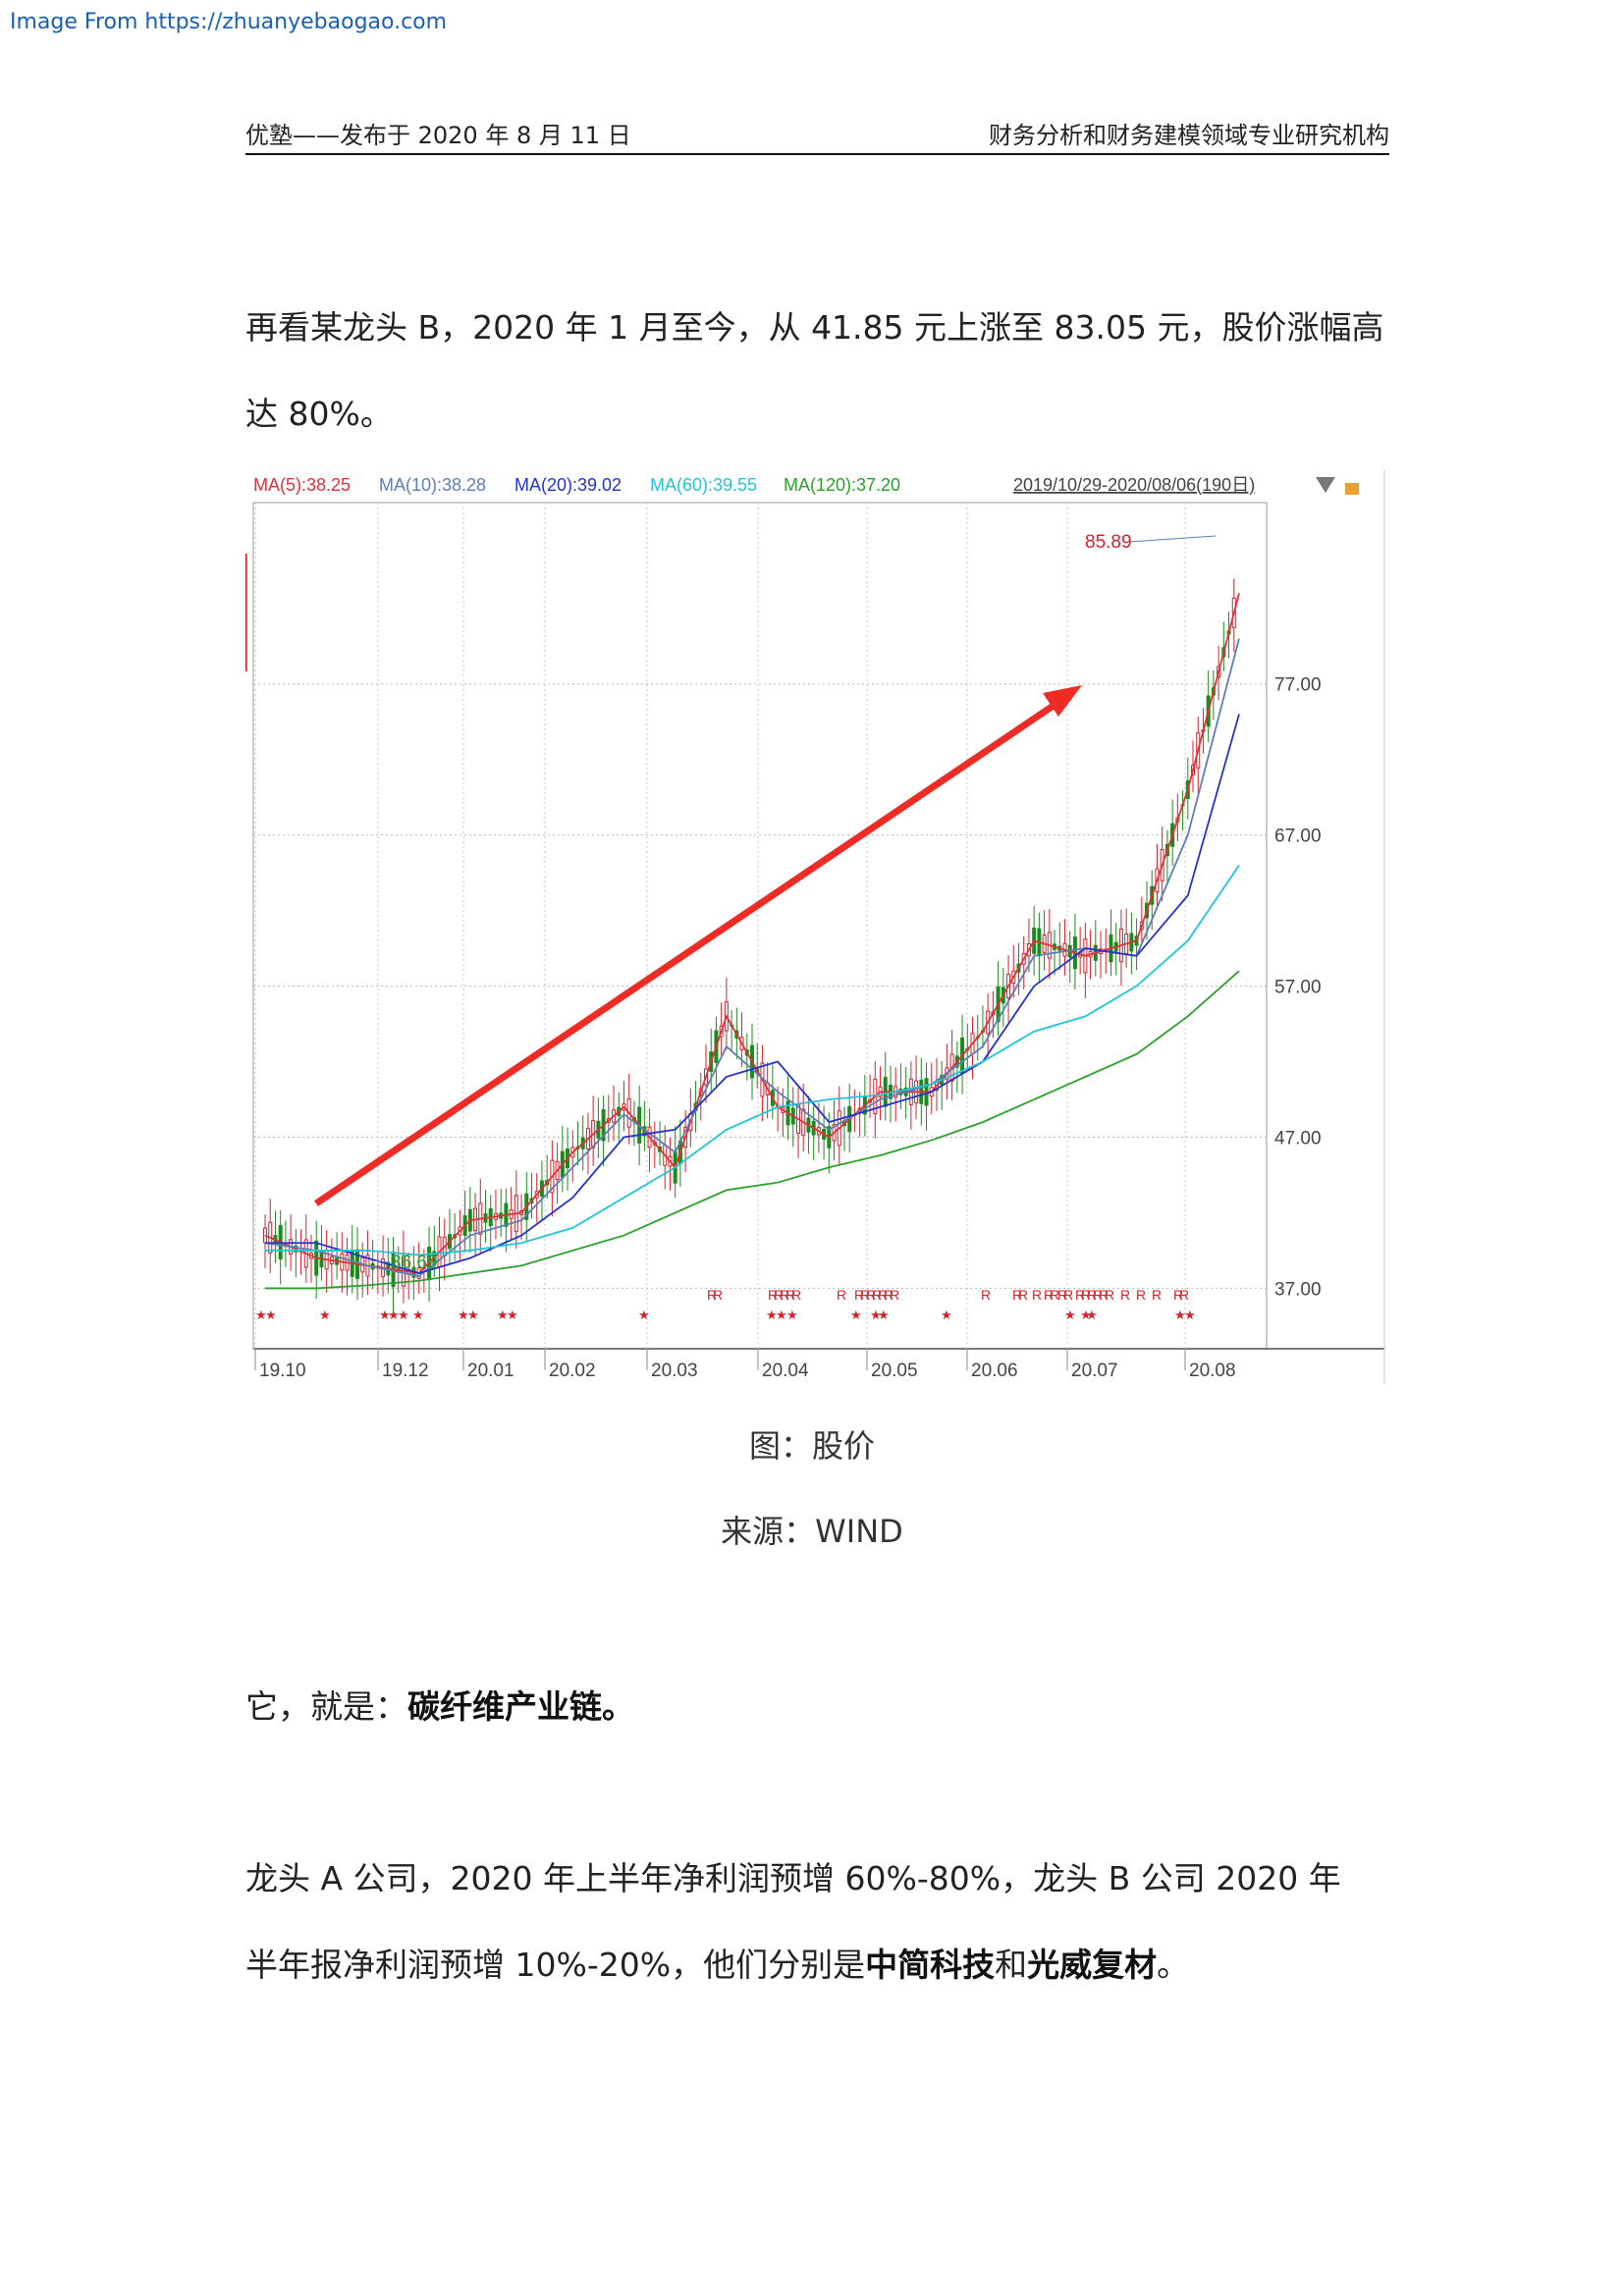  I want to click on figure-source: 来源：WIND, so click(812, 1531).